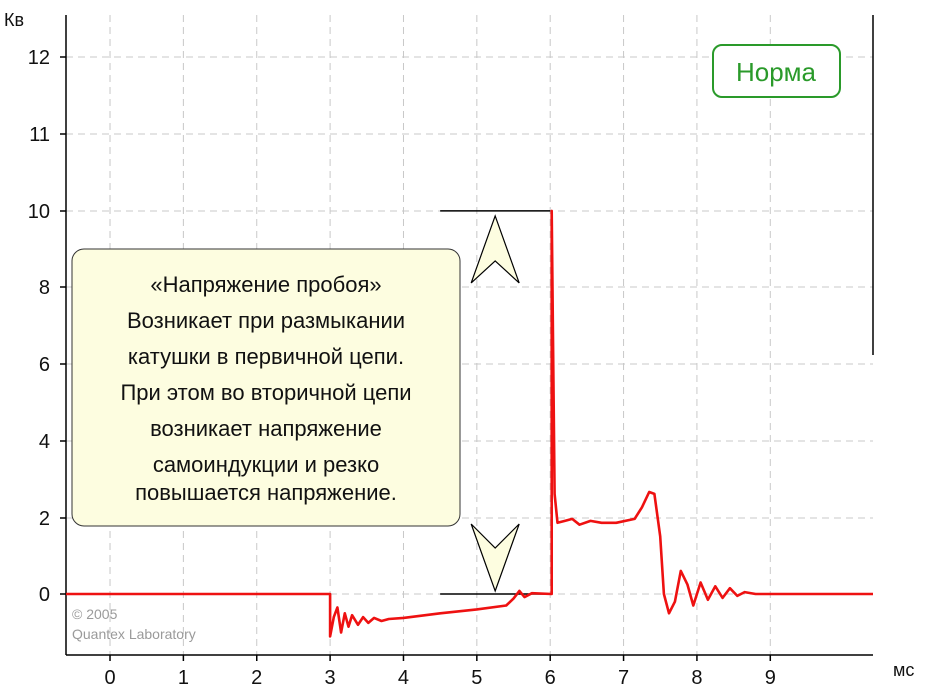  What do you see at coordinates (495, 558) in the screenshot?
I see `arrow-down-icon` at bounding box center [495, 558].